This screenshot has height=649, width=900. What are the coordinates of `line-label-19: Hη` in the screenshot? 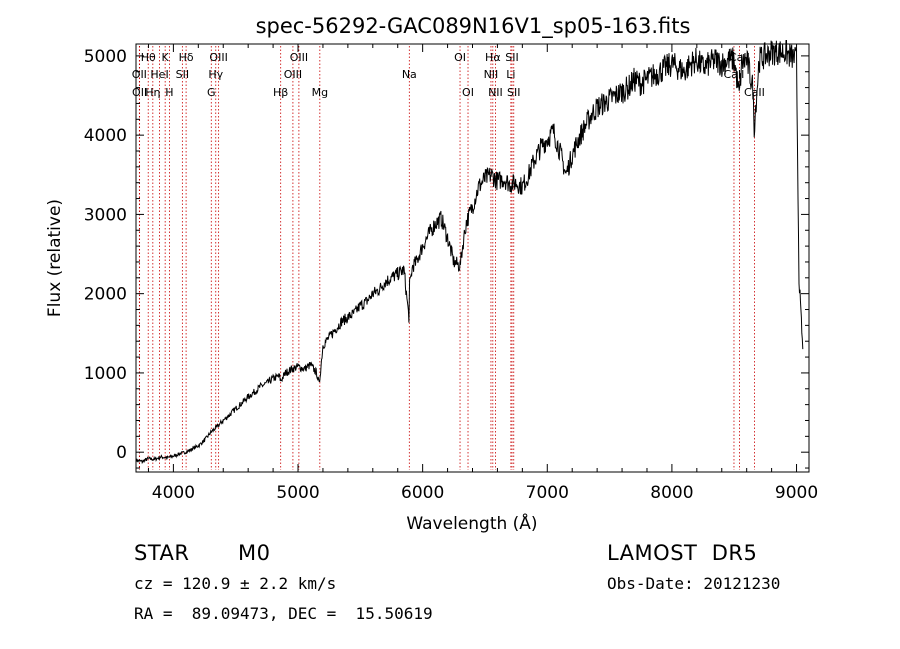 It's located at (152, 92).